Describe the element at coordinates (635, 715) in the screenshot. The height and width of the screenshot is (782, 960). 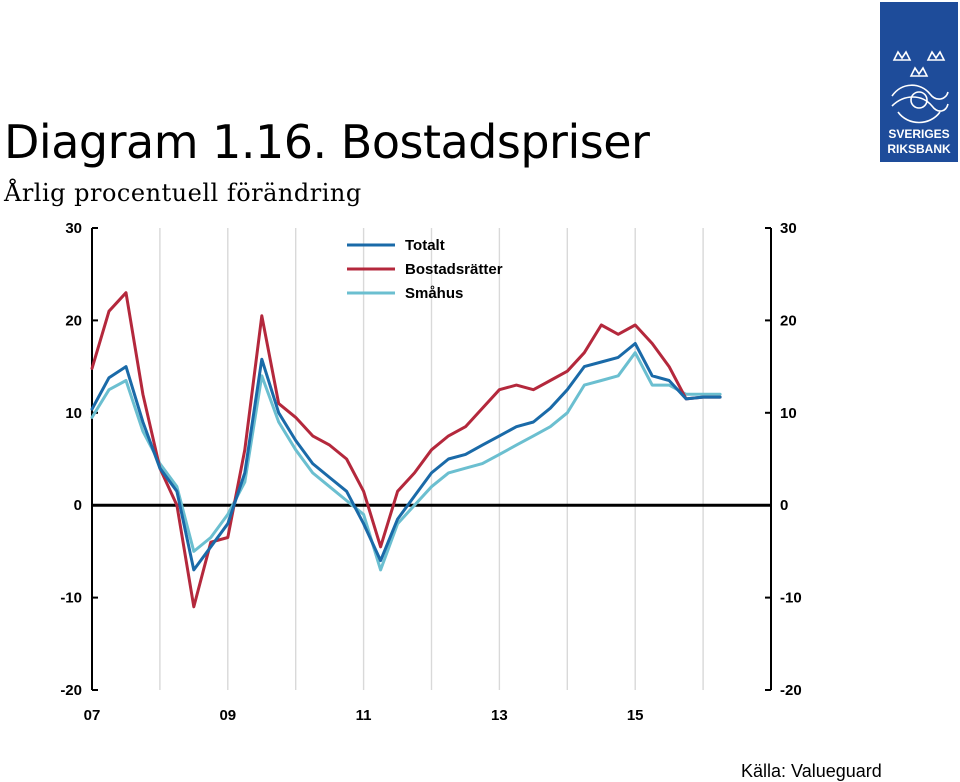
I see `x-tick-label: 15` at that location.